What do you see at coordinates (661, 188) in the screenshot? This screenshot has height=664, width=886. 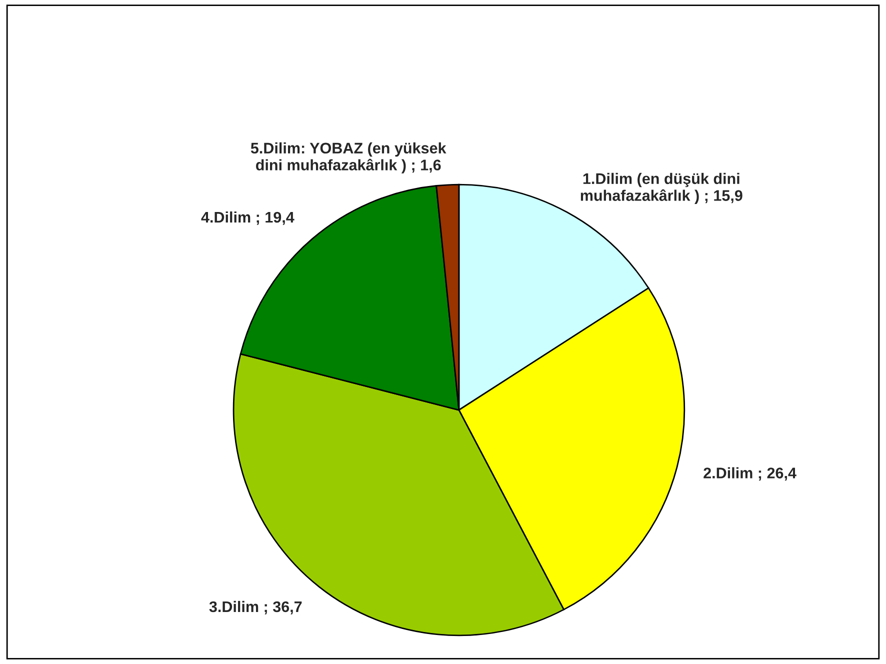 I see `slice-label: 1.Dilim (en düşük dini muhafazakârlık ) ; 15,9` at bounding box center [661, 188].